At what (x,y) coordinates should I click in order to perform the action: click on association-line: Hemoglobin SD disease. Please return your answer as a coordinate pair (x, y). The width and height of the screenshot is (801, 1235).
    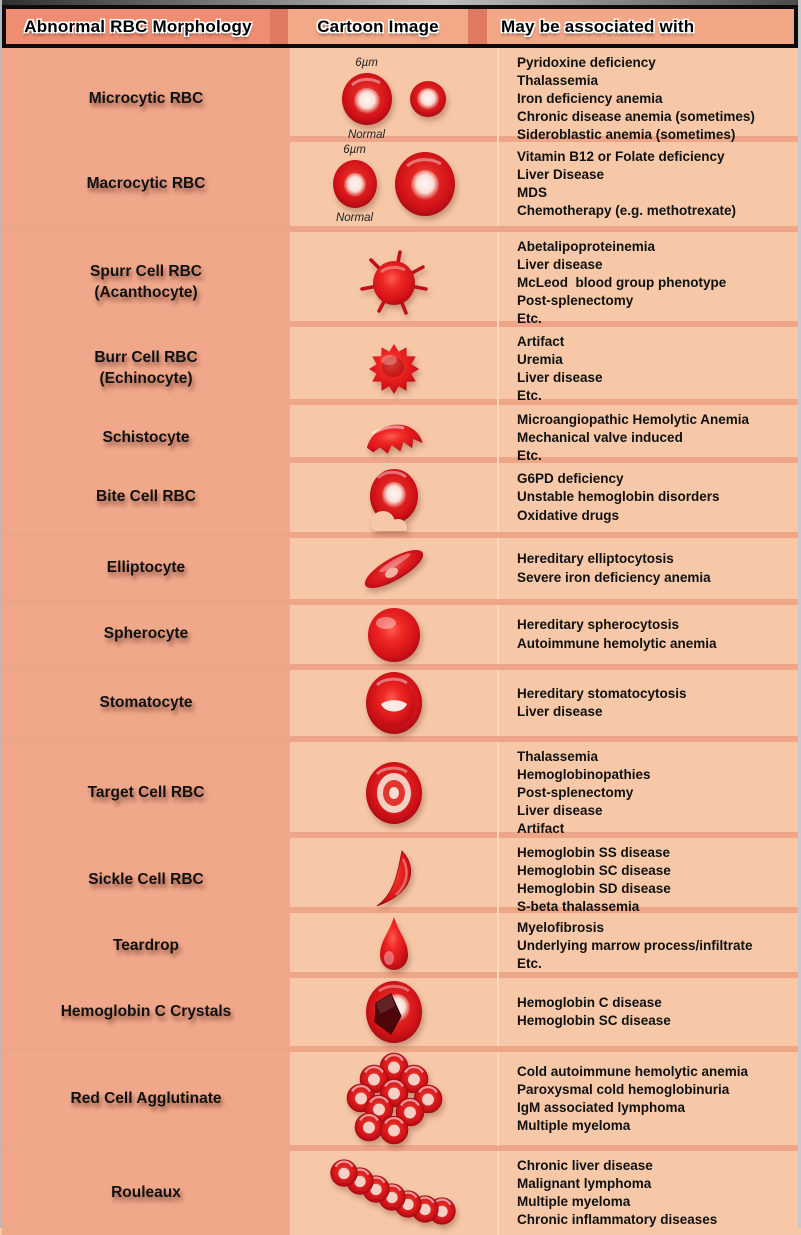
    Looking at the image, I should click on (594, 889).